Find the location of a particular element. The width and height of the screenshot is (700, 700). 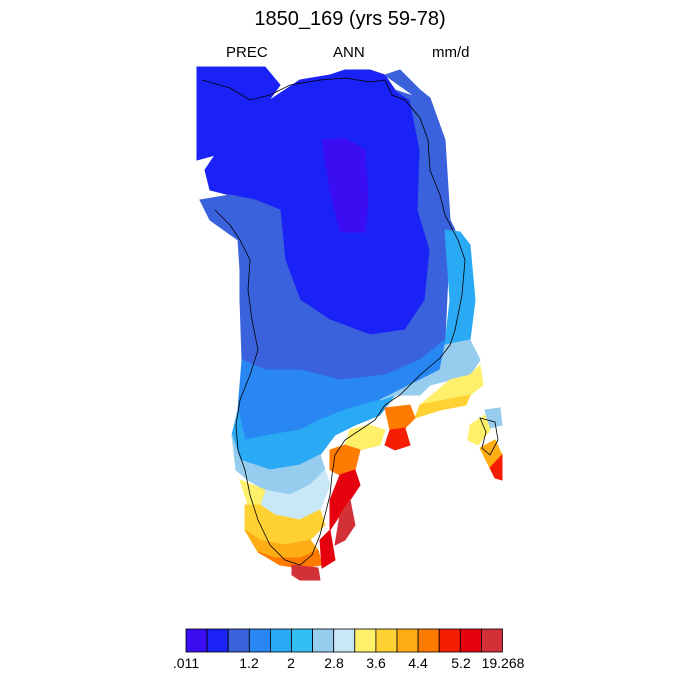

colorbar-label: 1.2 is located at coordinates (249, 663).